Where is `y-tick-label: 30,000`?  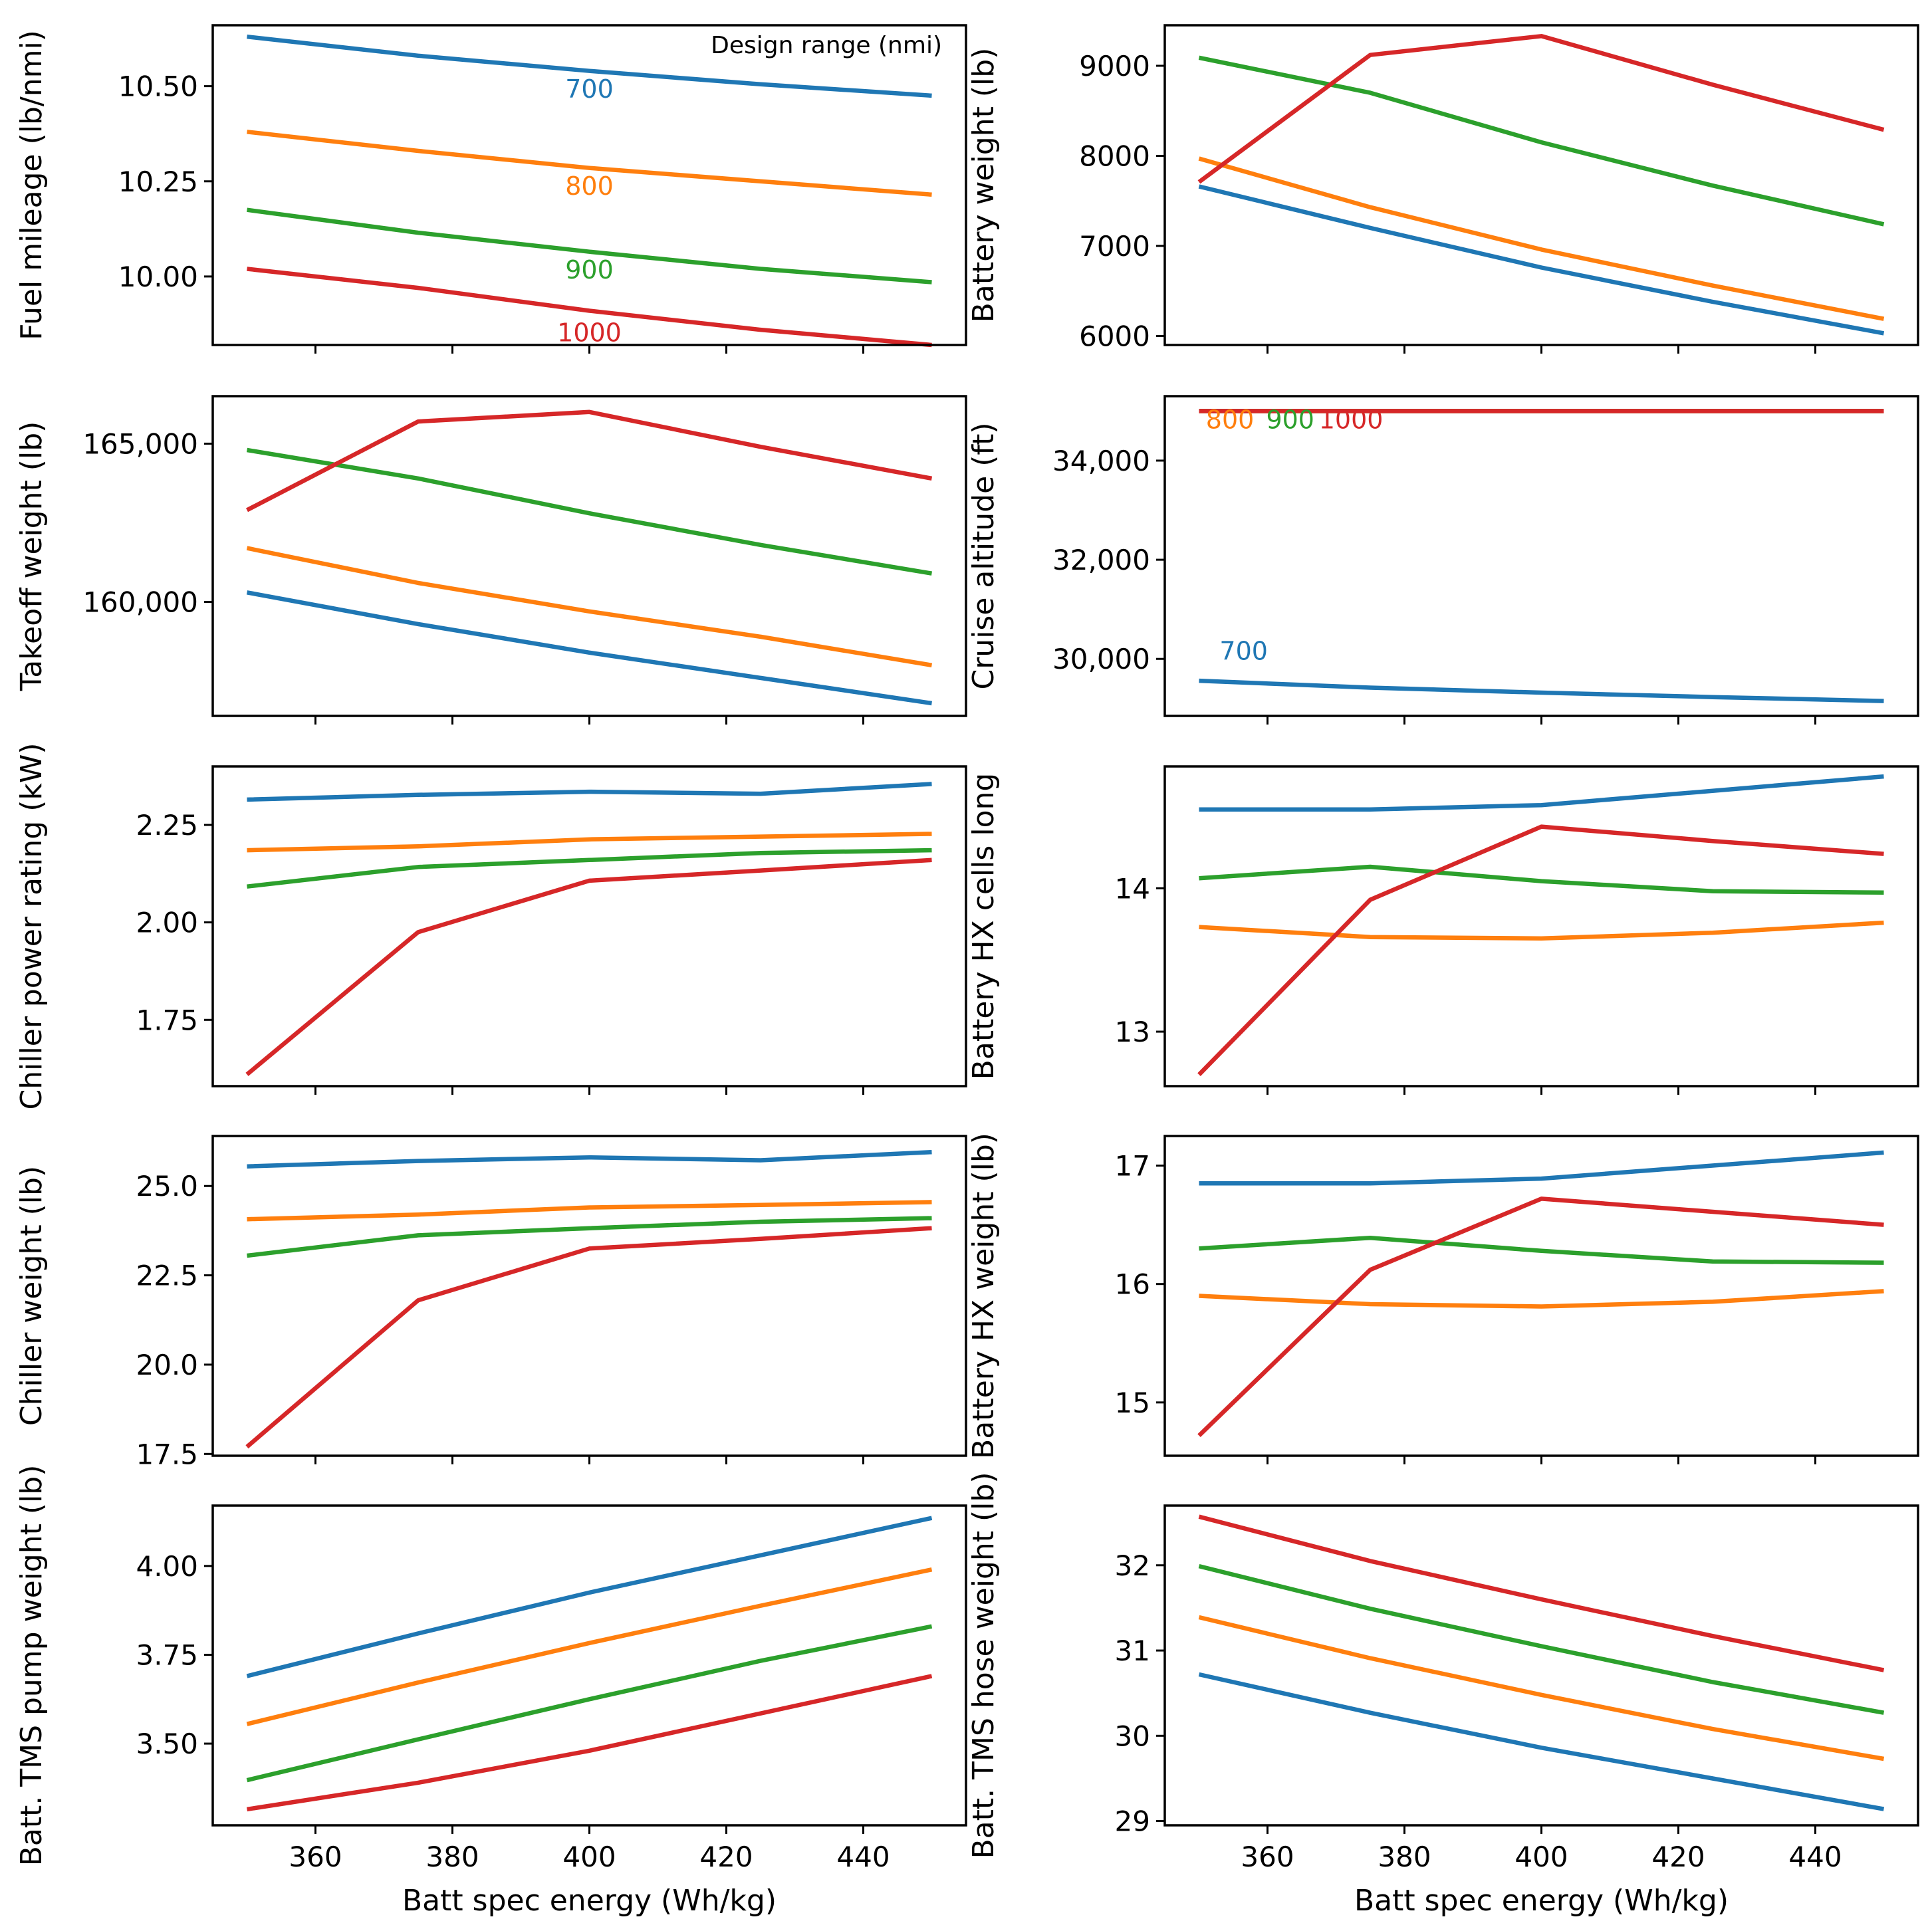
y-tick-label: 30,000 is located at coordinates (1101, 659).